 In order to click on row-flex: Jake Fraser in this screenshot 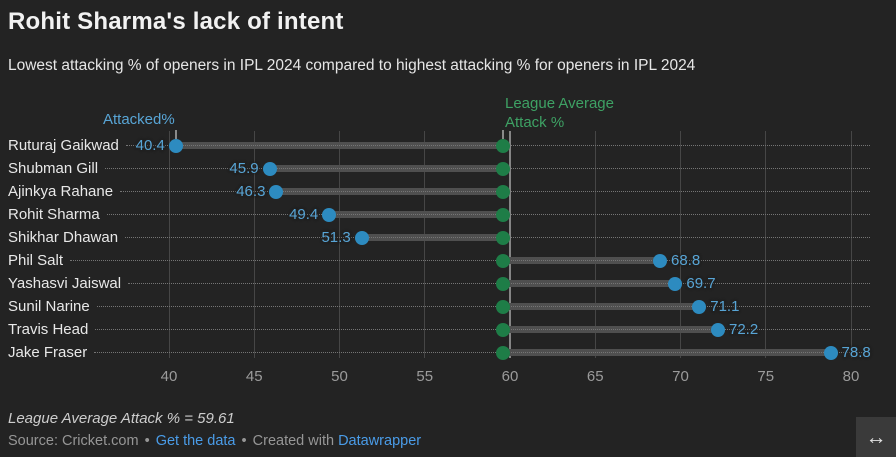, I will do `click(448, 352)`.